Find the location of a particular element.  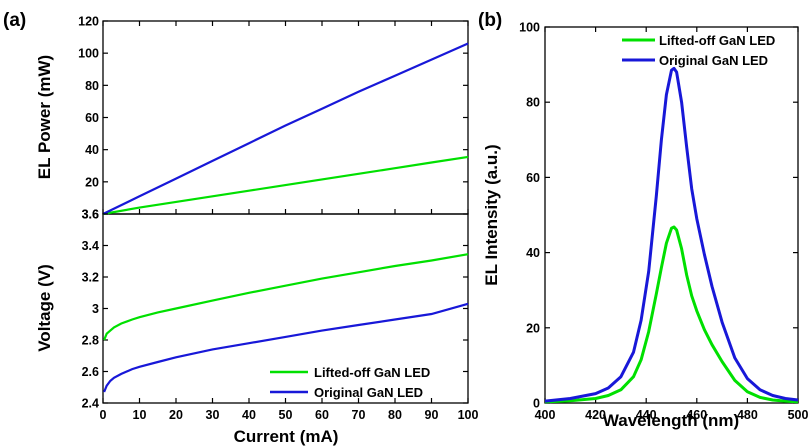

intensity-y-tick-label: 40 is located at coordinates (533, 253).